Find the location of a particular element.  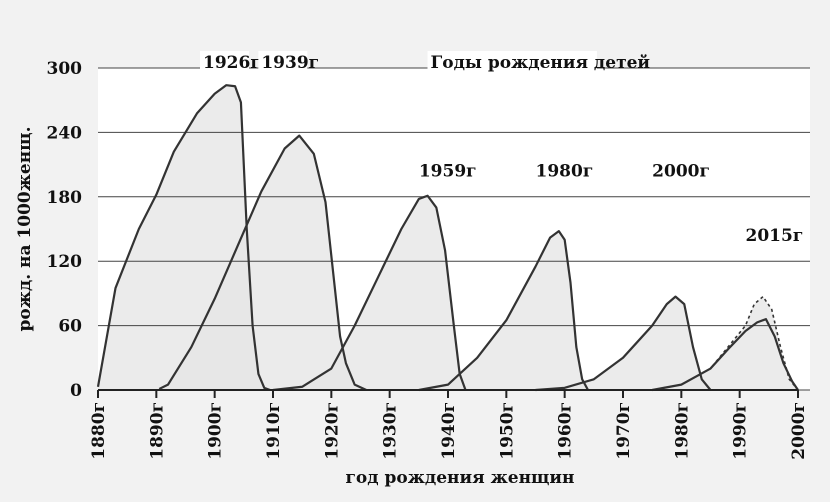

x-tick-label-1990г: 1990г is located at coordinates (741, 431).